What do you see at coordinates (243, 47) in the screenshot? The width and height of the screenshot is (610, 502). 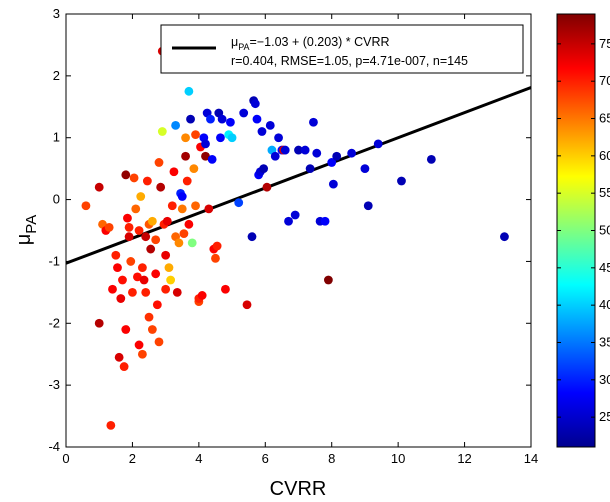 I see `legend-equation-subscript: PA` at bounding box center [243, 47].